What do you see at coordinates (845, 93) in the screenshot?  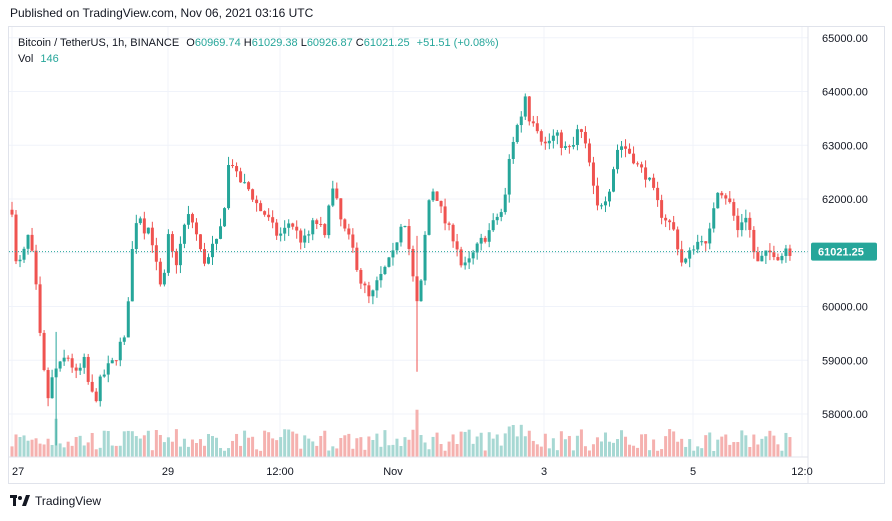 I see `price-tick-label: 64000.00` at bounding box center [845, 93].